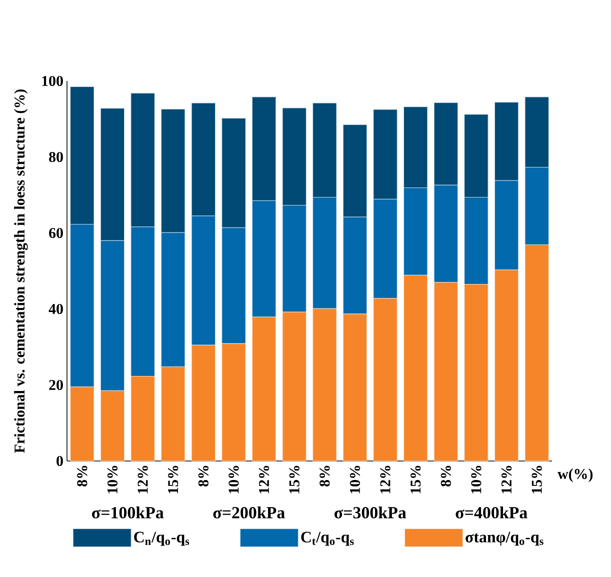 The width and height of the screenshot is (611, 577). What do you see at coordinates (128, 512) in the screenshot?
I see `text: σ=100kPa` at bounding box center [128, 512].